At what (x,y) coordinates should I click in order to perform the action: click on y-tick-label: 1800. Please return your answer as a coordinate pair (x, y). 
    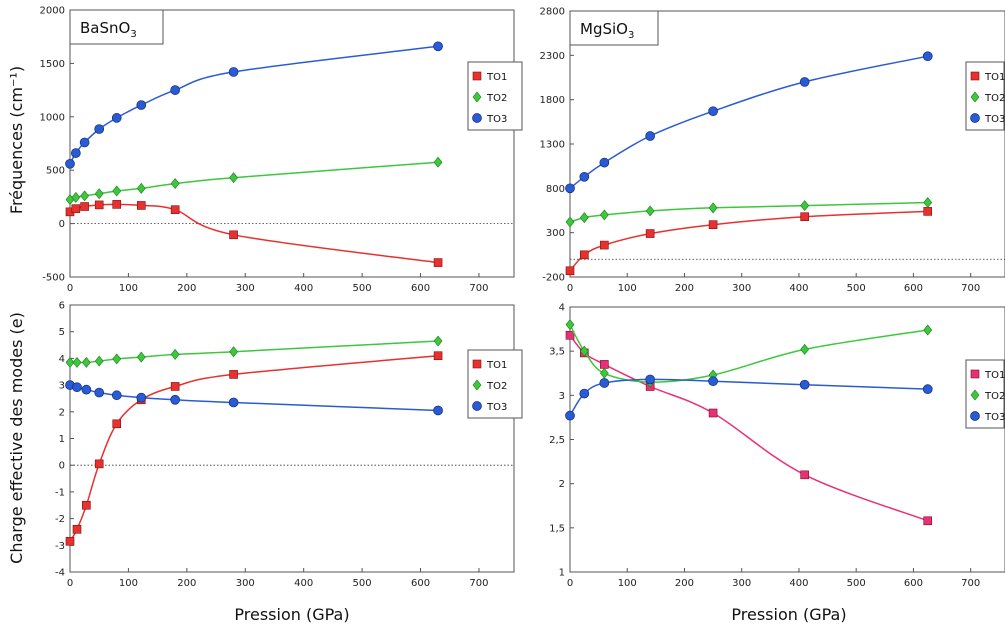
    Looking at the image, I should click on (552, 100).